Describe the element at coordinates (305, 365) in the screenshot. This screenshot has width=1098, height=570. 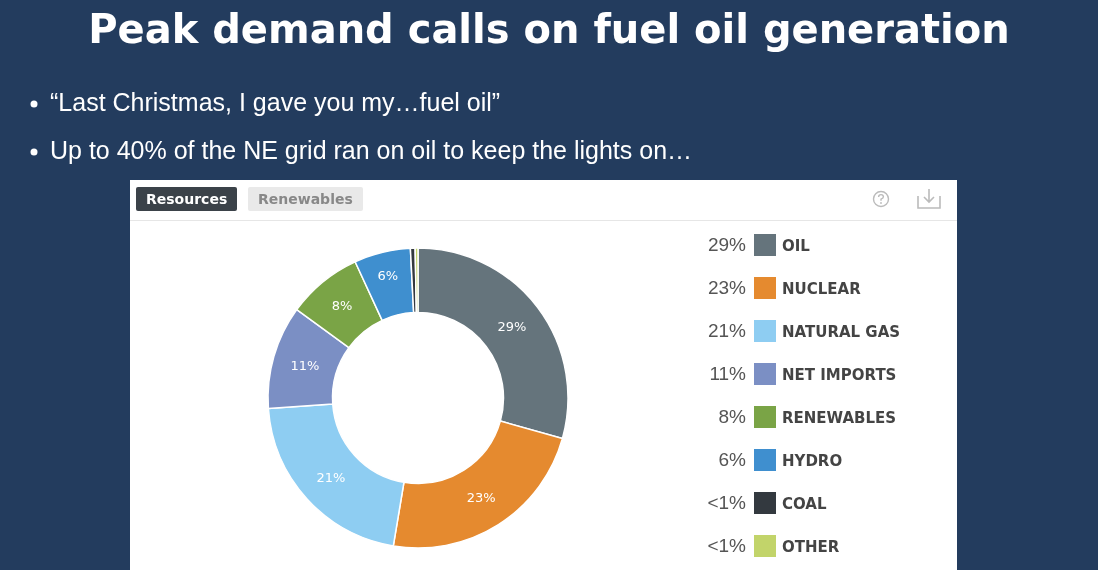
I see `data-label: 11%` at that location.